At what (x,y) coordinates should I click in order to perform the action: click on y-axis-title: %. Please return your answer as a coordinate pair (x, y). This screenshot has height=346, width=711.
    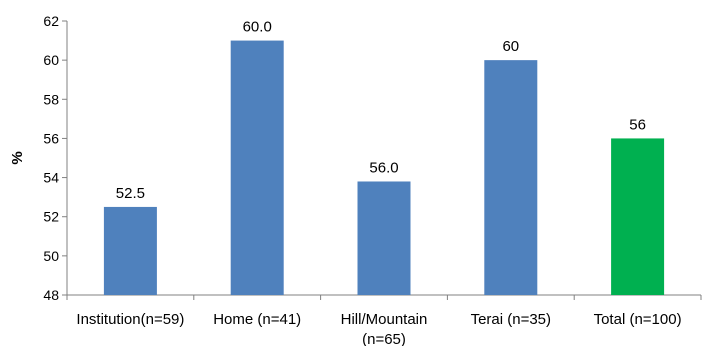
    Looking at the image, I should click on (17, 157).